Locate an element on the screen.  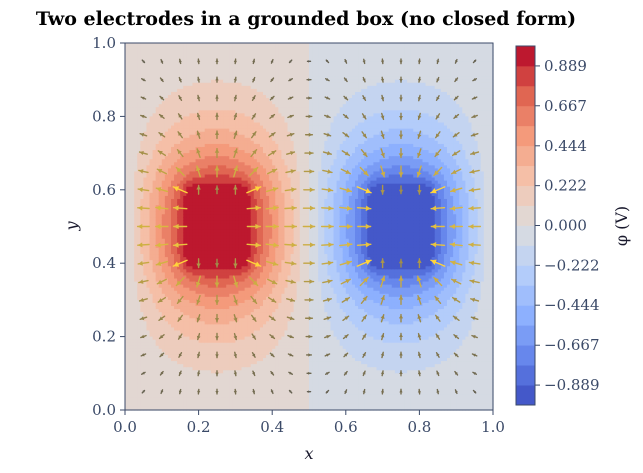
x-tick-label: 1.0 is located at coordinates (493, 427).